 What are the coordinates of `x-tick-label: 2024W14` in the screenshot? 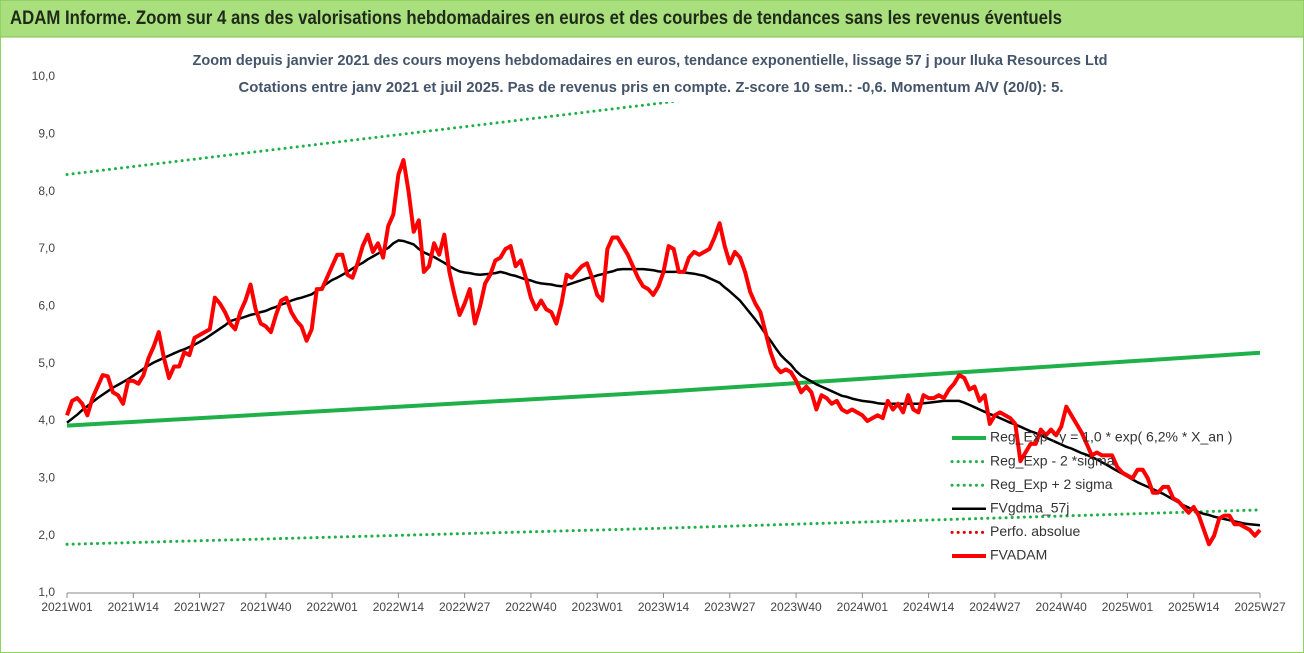 It's located at (929, 607).